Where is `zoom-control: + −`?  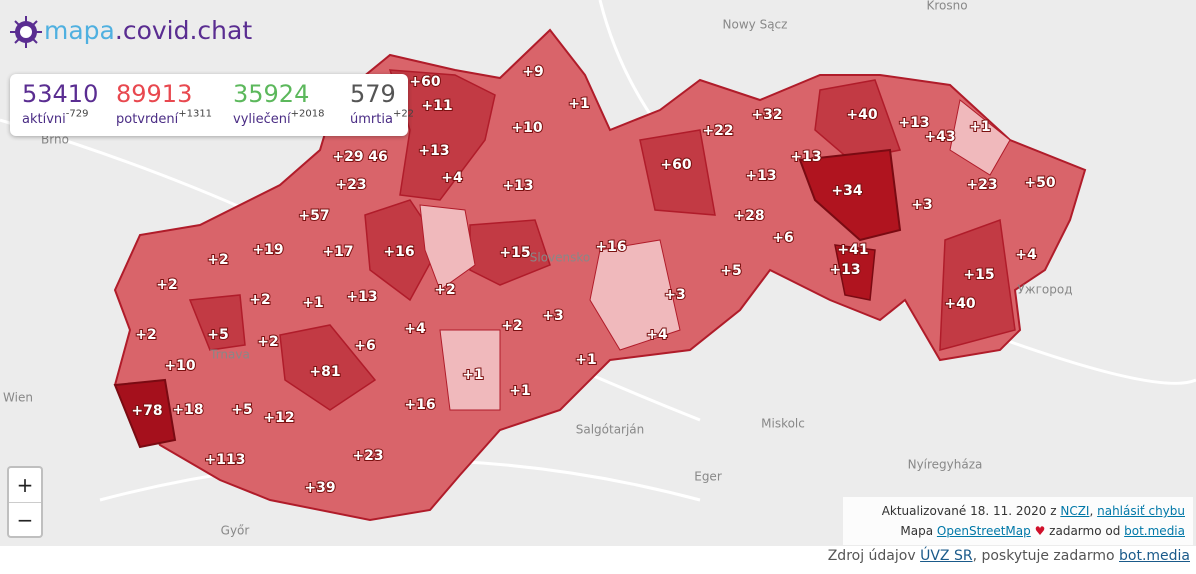
zoom-control: + − is located at coordinates (25, 502).